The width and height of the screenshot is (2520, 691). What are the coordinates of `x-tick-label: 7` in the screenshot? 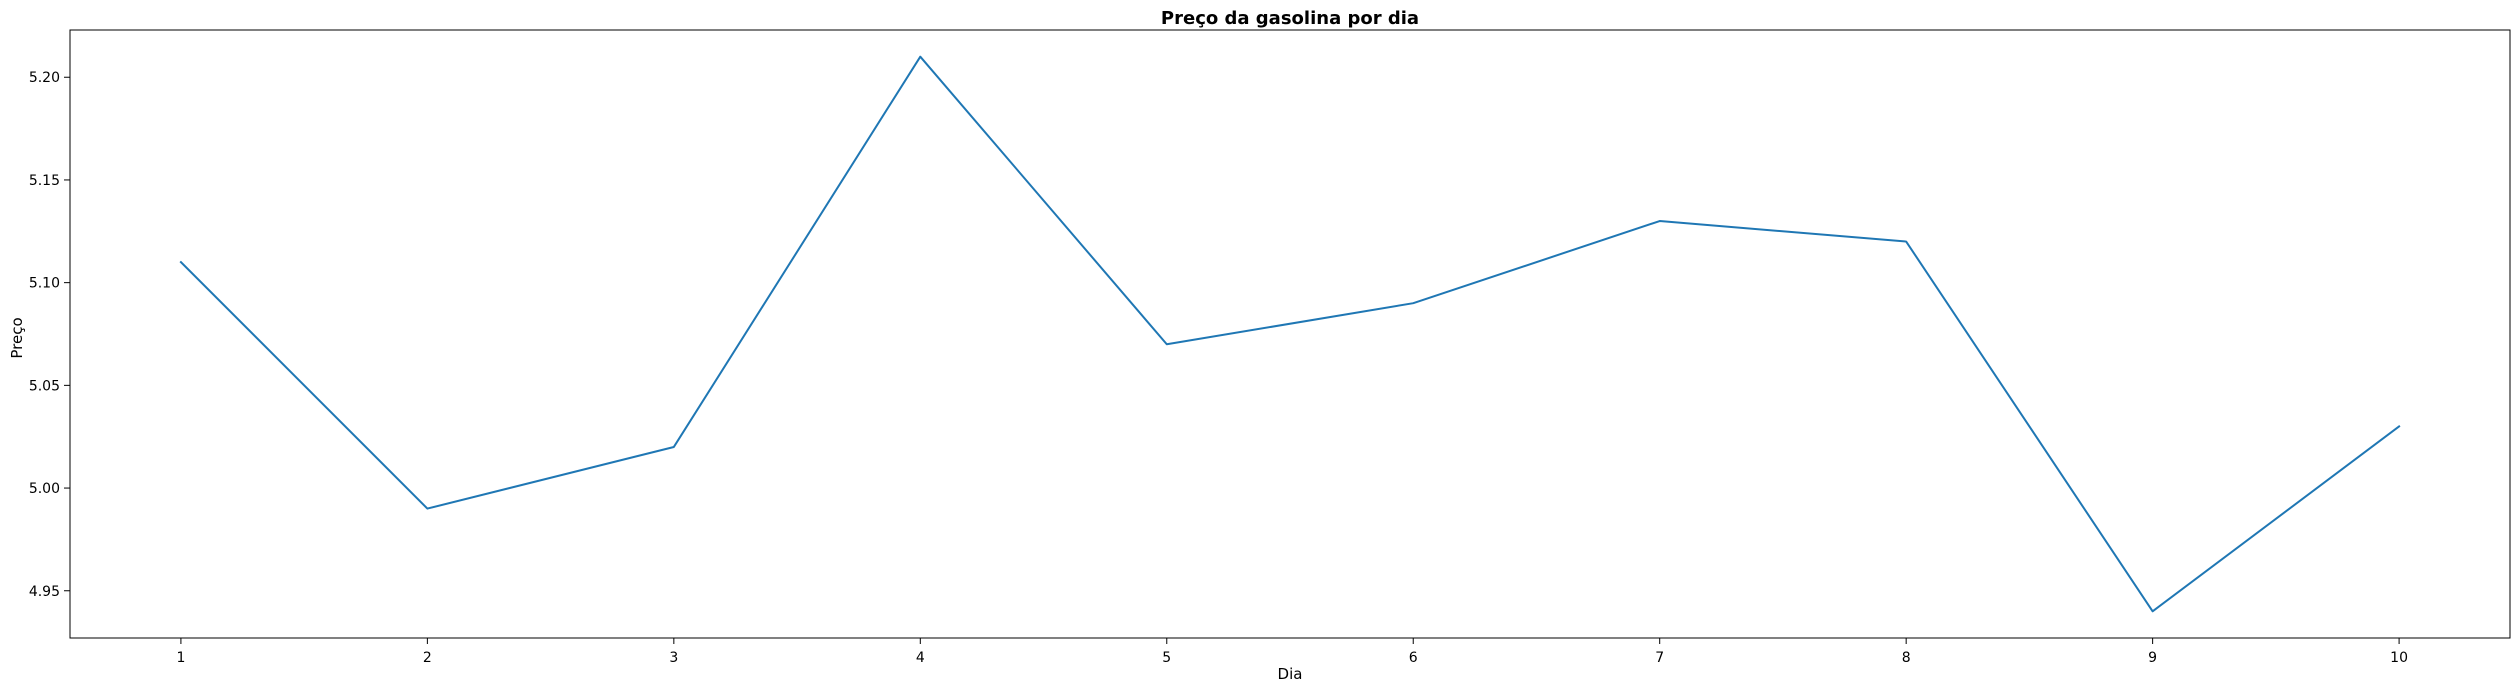 It's located at (1659, 658).